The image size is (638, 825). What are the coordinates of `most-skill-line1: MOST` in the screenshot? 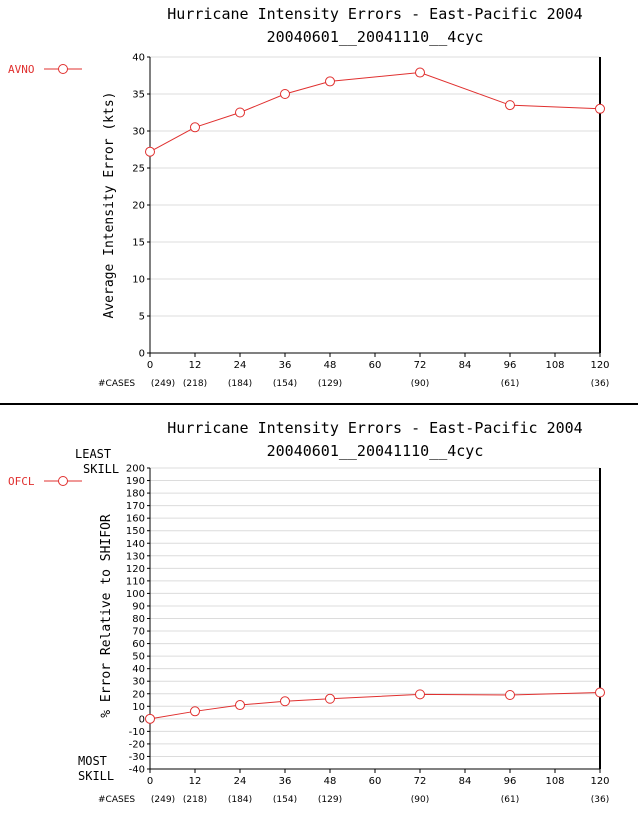 It's located at (92, 761).